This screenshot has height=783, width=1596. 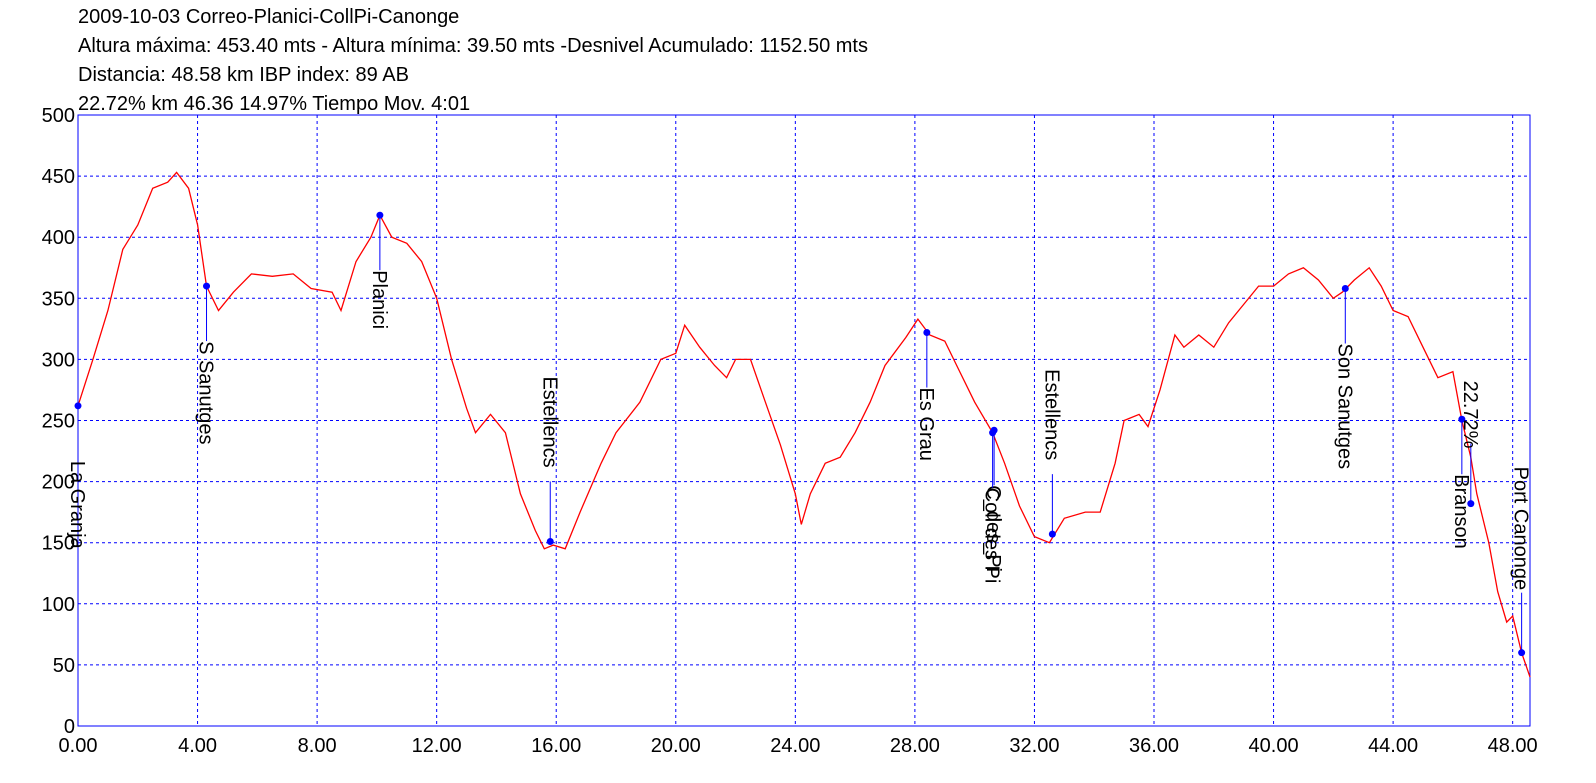 I want to click on y-tick-label: 0, so click(x=69, y=727).